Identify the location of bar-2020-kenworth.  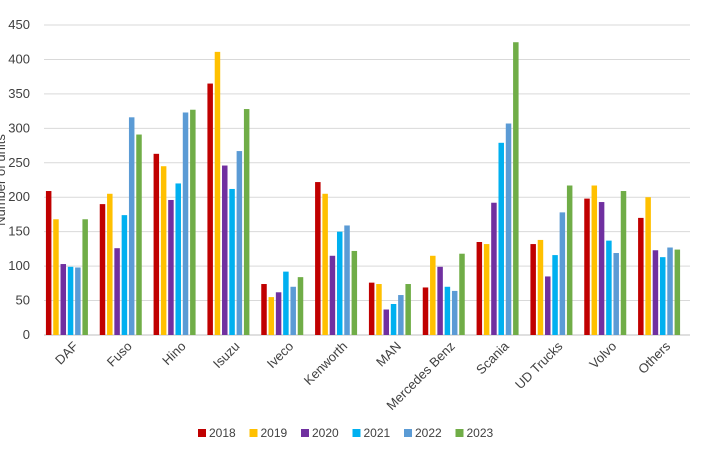
(332, 295).